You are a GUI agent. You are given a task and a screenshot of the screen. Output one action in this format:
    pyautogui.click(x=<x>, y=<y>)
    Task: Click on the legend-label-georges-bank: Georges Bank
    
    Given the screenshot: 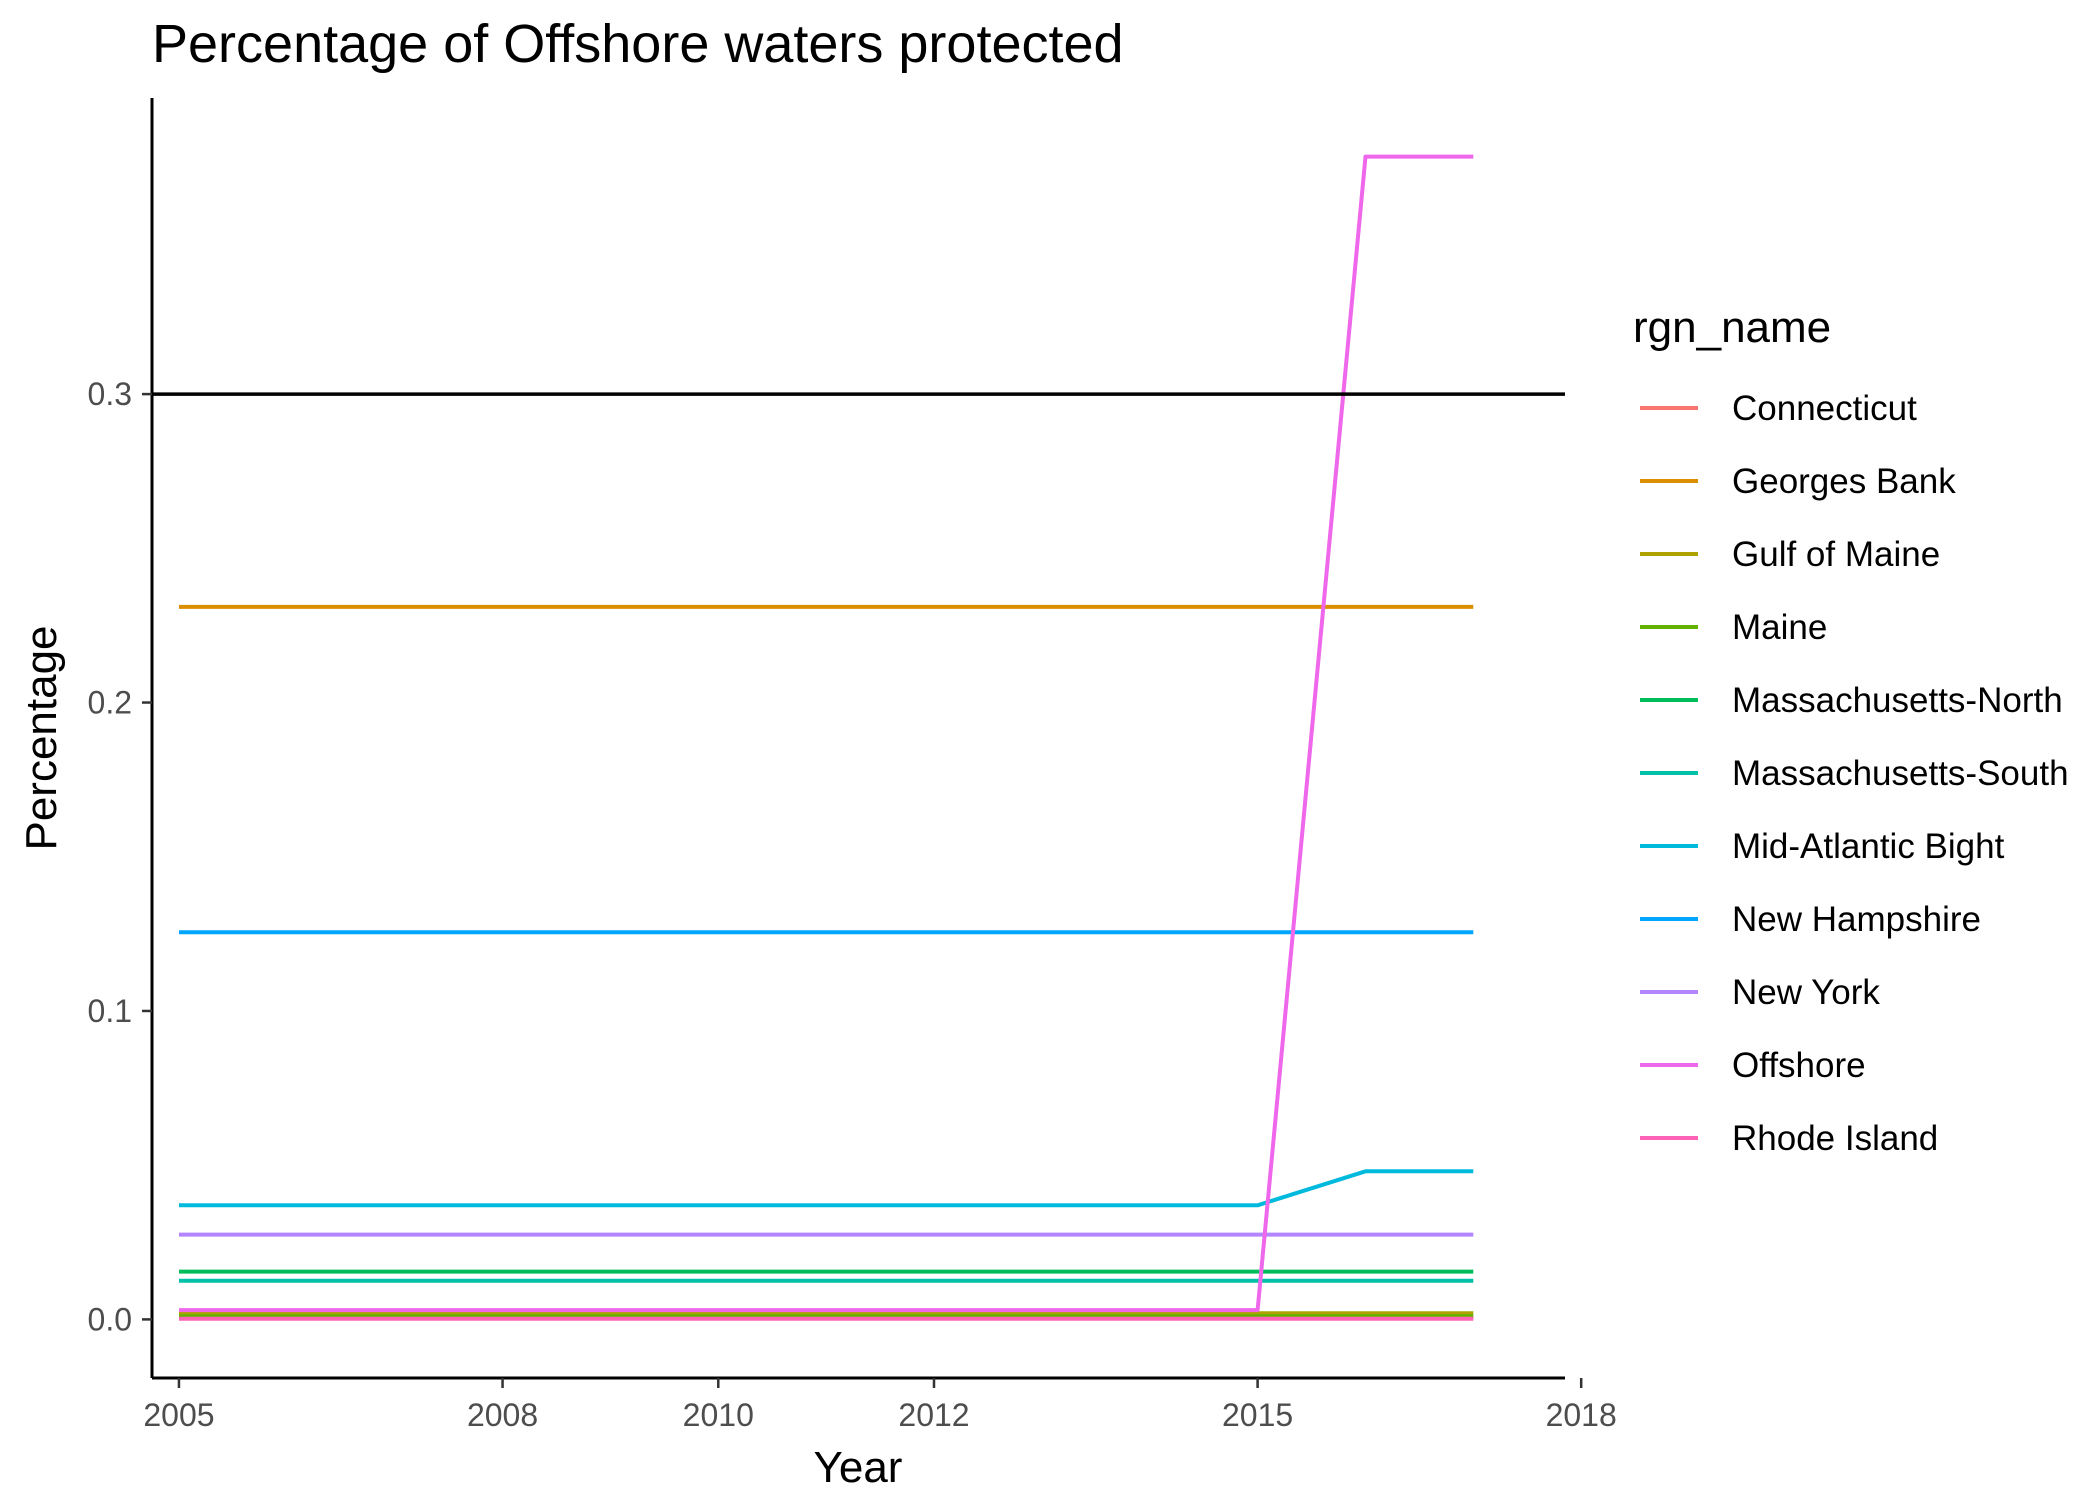 What is the action you would take?
    pyautogui.click(x=1844, y=481)
    